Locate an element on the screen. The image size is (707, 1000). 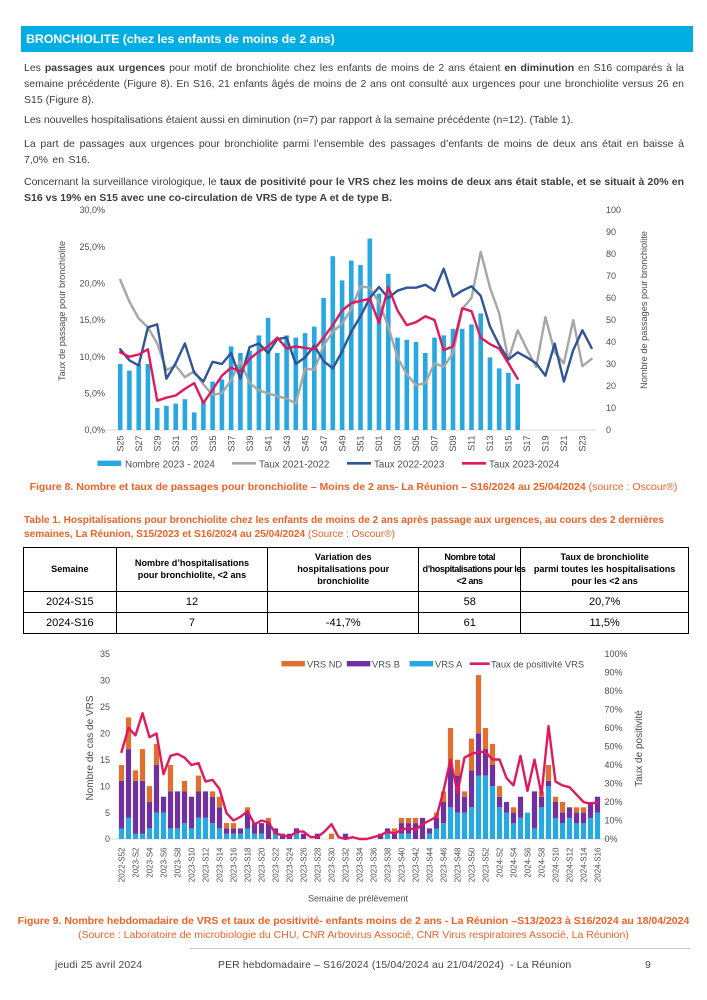
svg-text: VRS B is located at coordinates (386, 665).